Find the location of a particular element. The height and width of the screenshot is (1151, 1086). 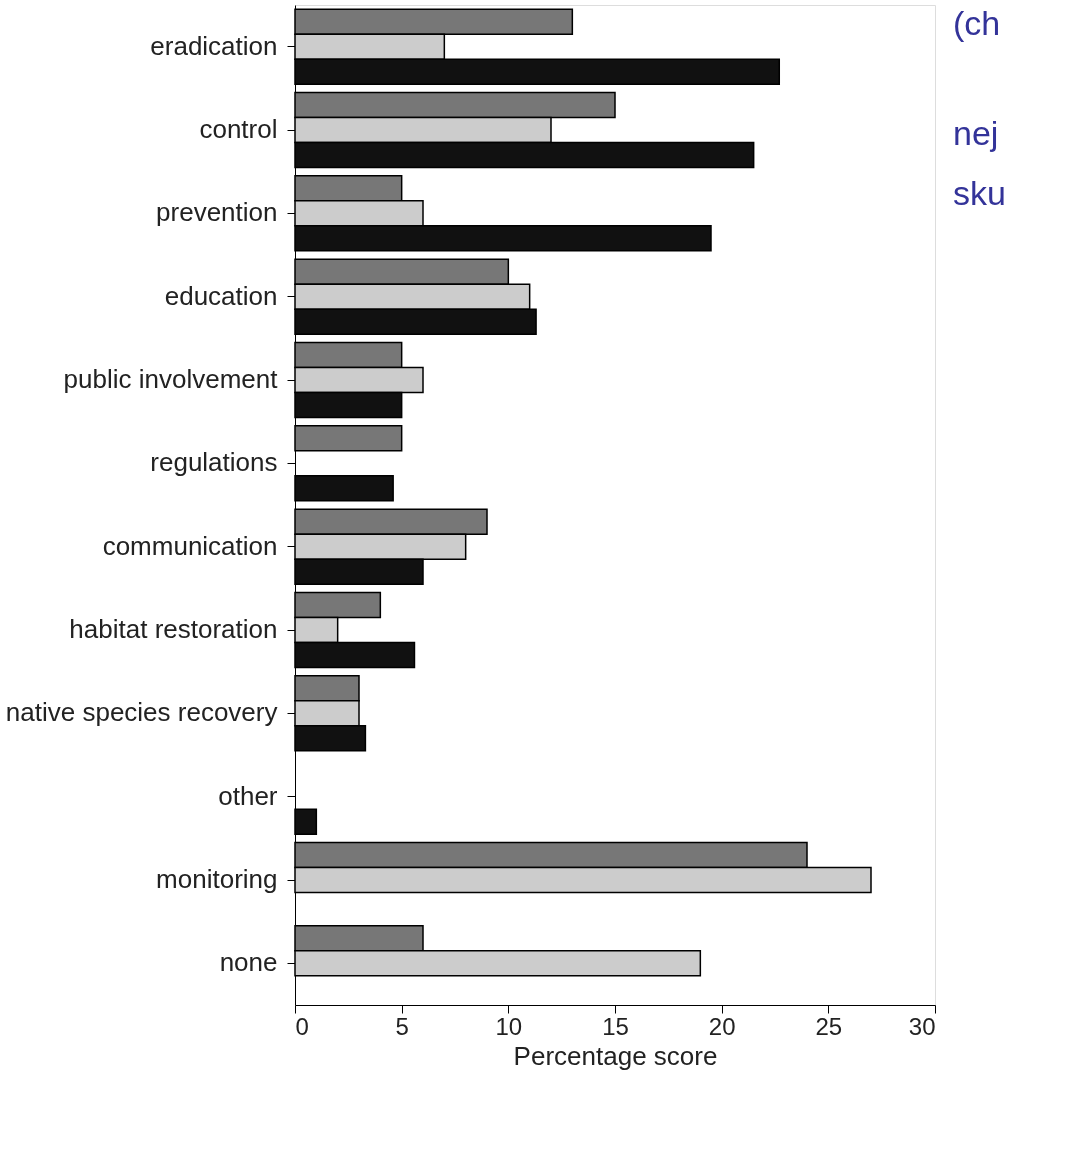

x-tick-label: 0 is located at coordinates (302, 1026).